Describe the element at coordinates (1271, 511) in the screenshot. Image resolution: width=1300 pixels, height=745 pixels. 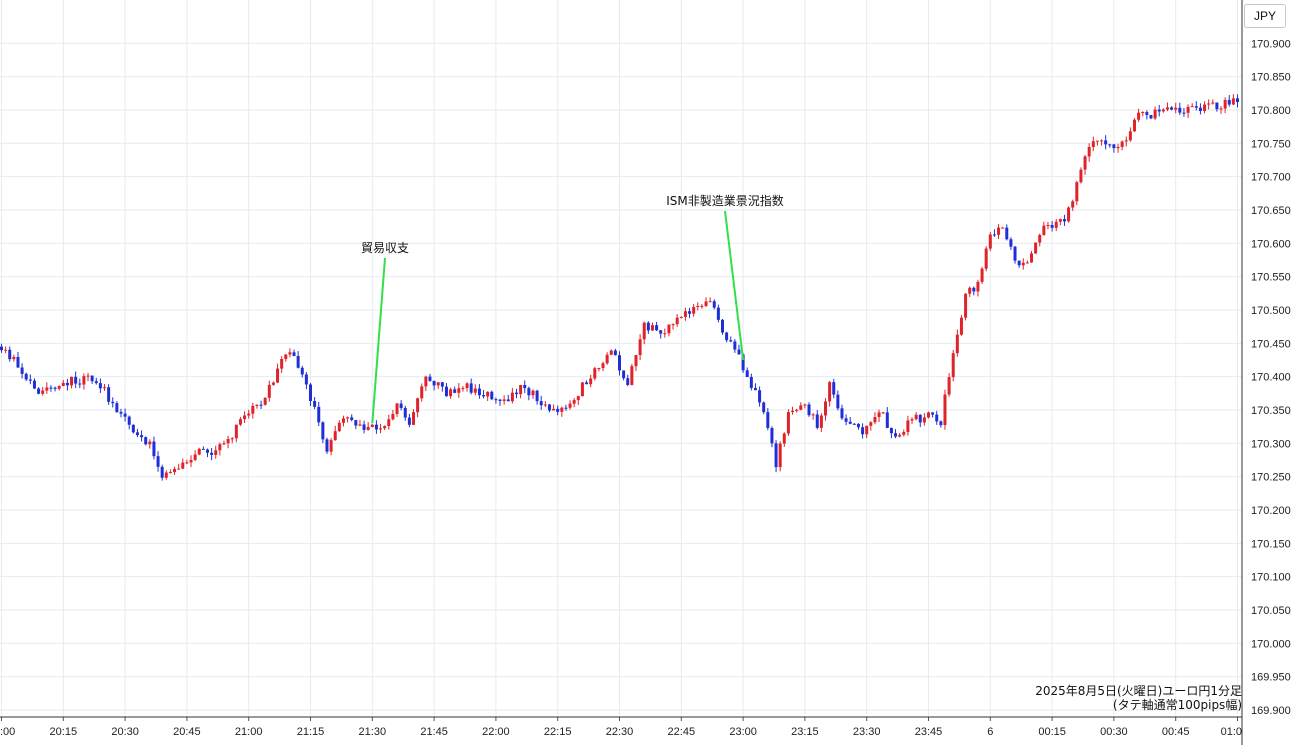
I see `y-tick-label: 170.200` at that location.